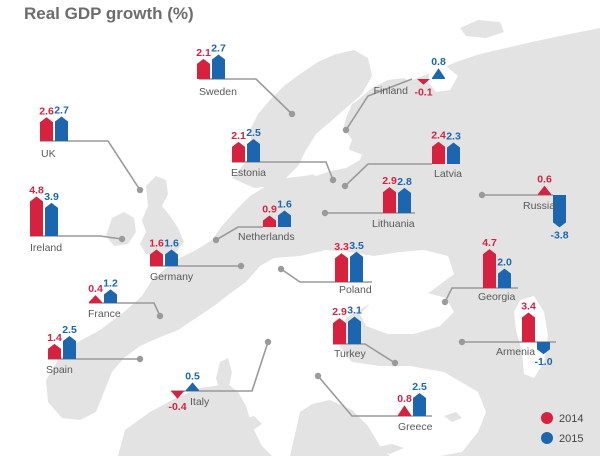 Image resolution: width=600 pixels, height=456 pixels. What do you see at coordinates (95, 299) in the screenshot?
I see `bar-france-2014` at bounding box center [95, 299].